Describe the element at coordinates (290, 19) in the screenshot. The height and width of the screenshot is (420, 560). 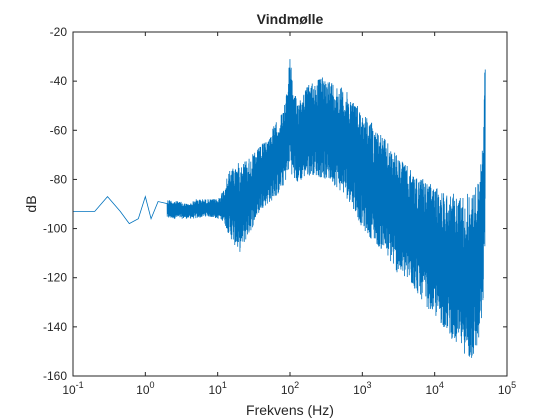
I see `chart-title: Vindmølle` at that location.